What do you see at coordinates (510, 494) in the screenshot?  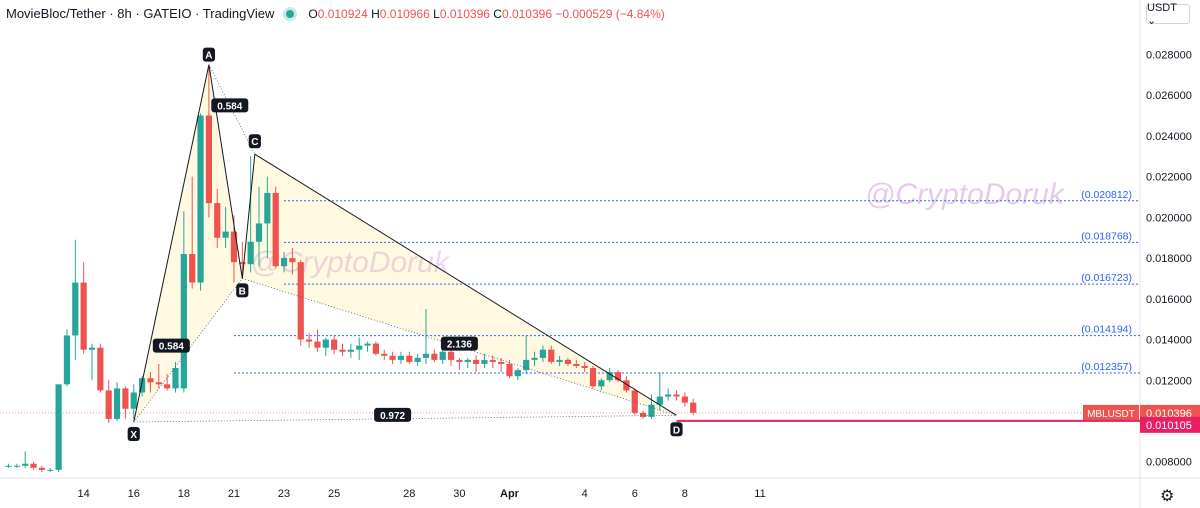 I see `x-tick-label: Apr` at bounding box center [510, 494].